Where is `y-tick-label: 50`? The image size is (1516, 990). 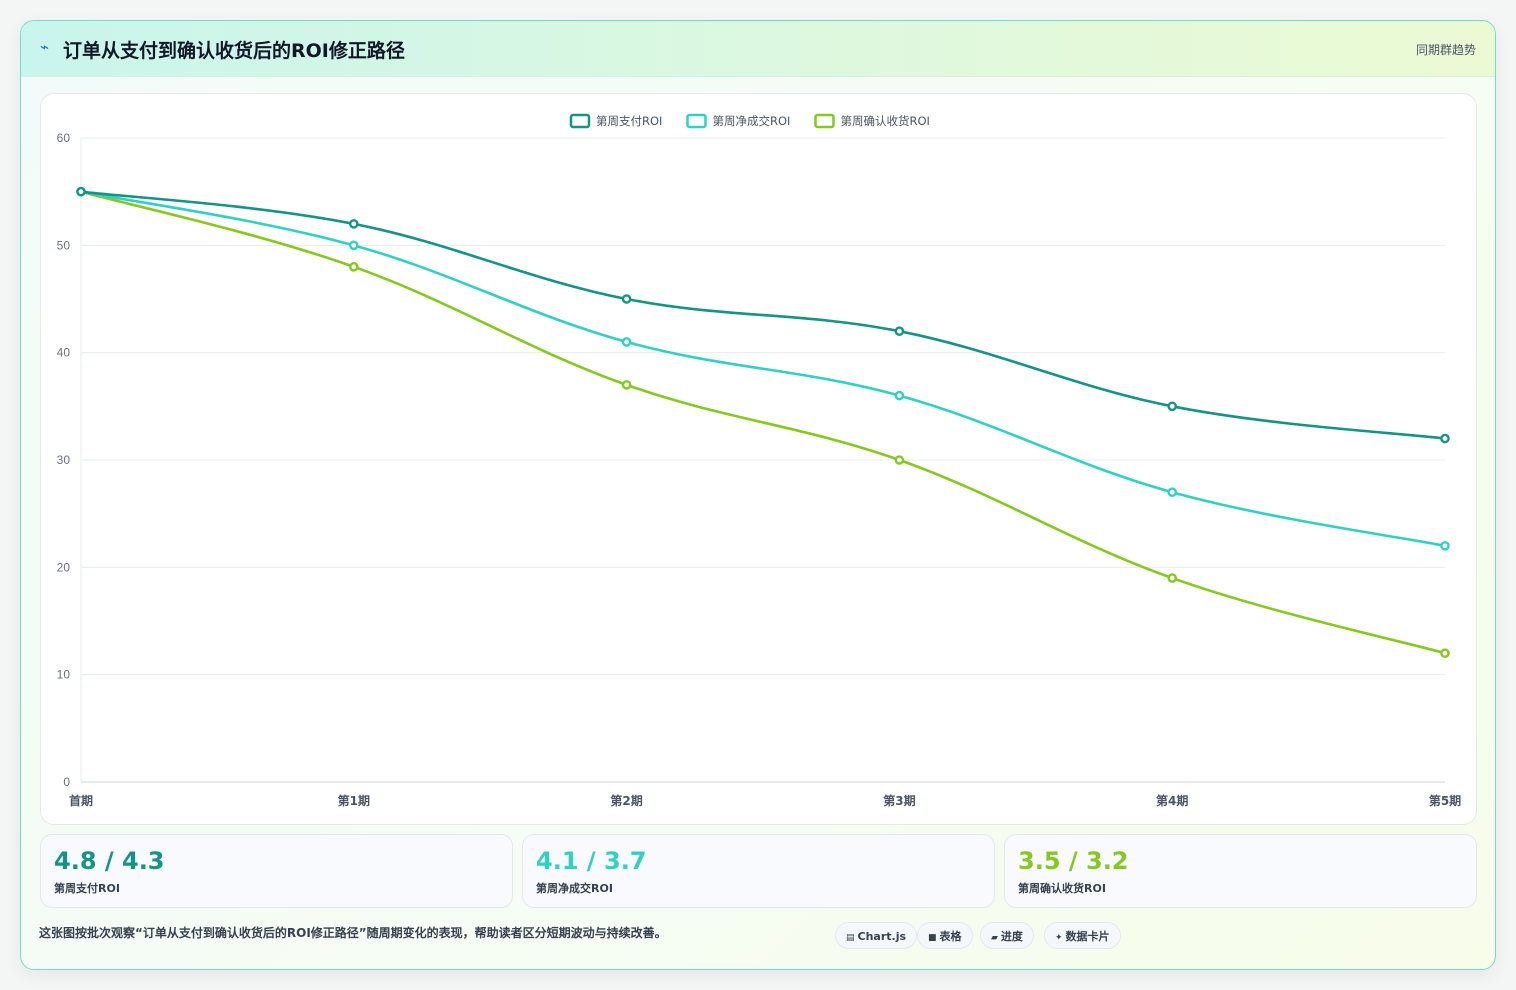
y-tick-label: 50 is located at coordinates (64, 245).